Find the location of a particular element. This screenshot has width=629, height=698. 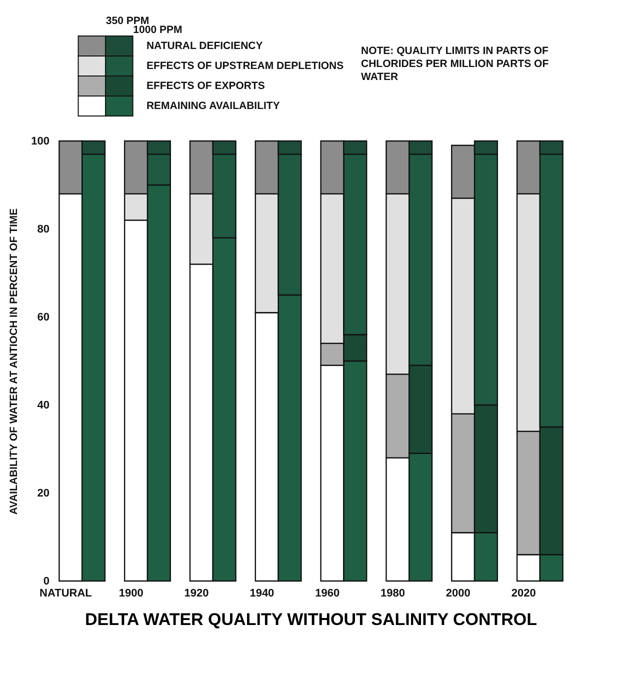

x-tick-label: 1920 is located at coordinates (196, 594).